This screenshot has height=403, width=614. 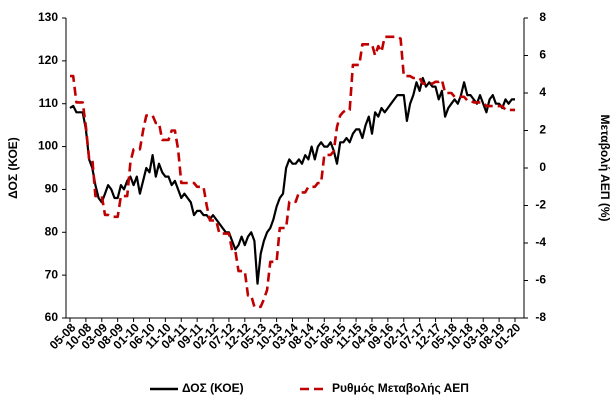 What do you see at coordinates (540, 280) in the screenshot?
I see `y2-tick-label: -6` at bounding box center [540, 280].